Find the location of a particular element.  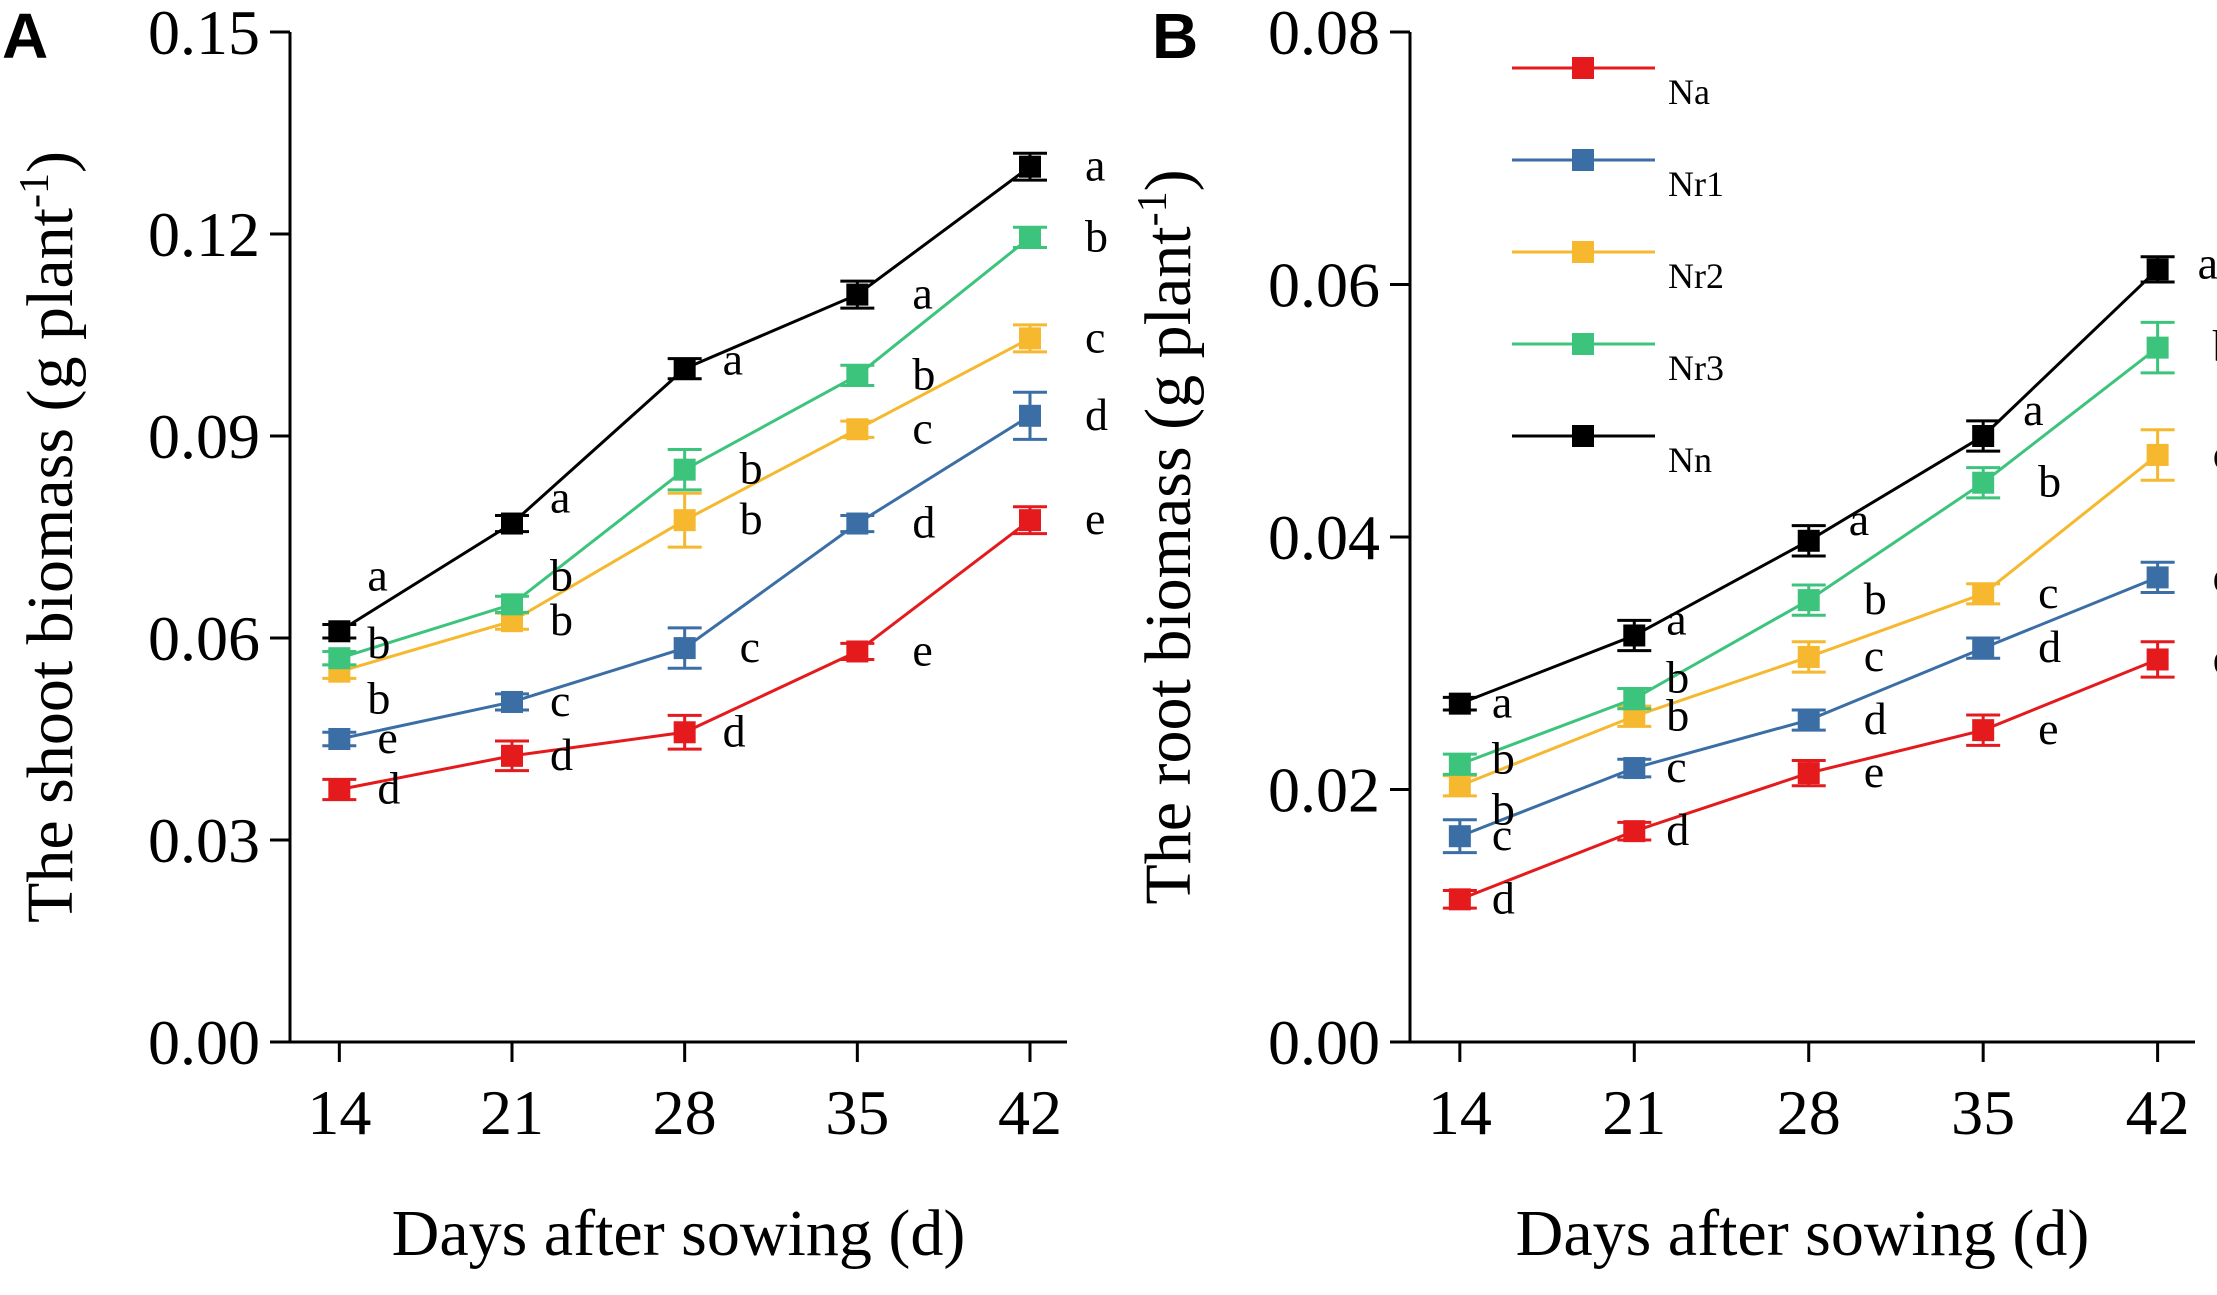

series-nn: a a a a a is located at coordinates (1829, 482).